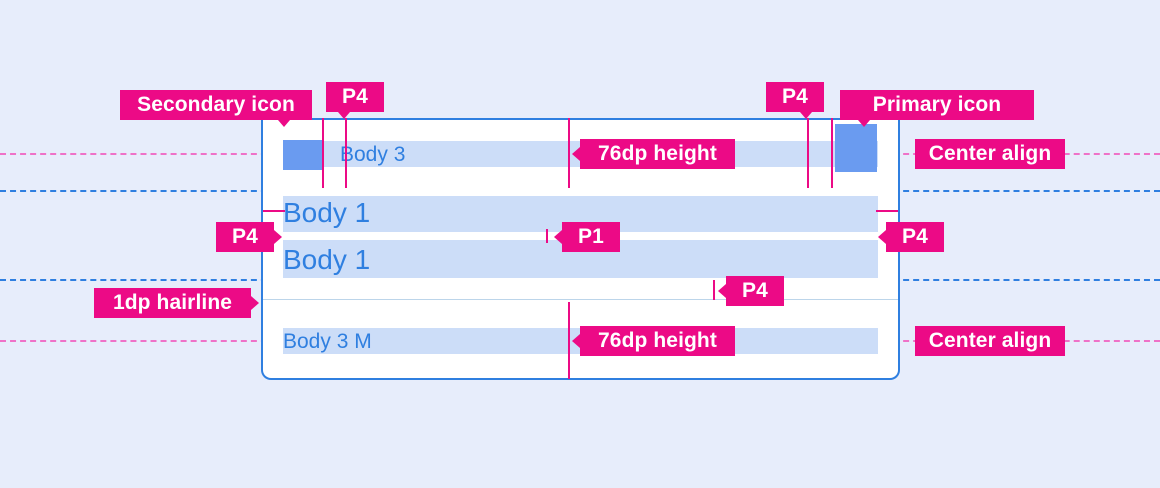  What do you see at coordinates (327, 212) in the screenshot?
I see `row-middle-line1: Body 1` at bounding box center [327, 212].